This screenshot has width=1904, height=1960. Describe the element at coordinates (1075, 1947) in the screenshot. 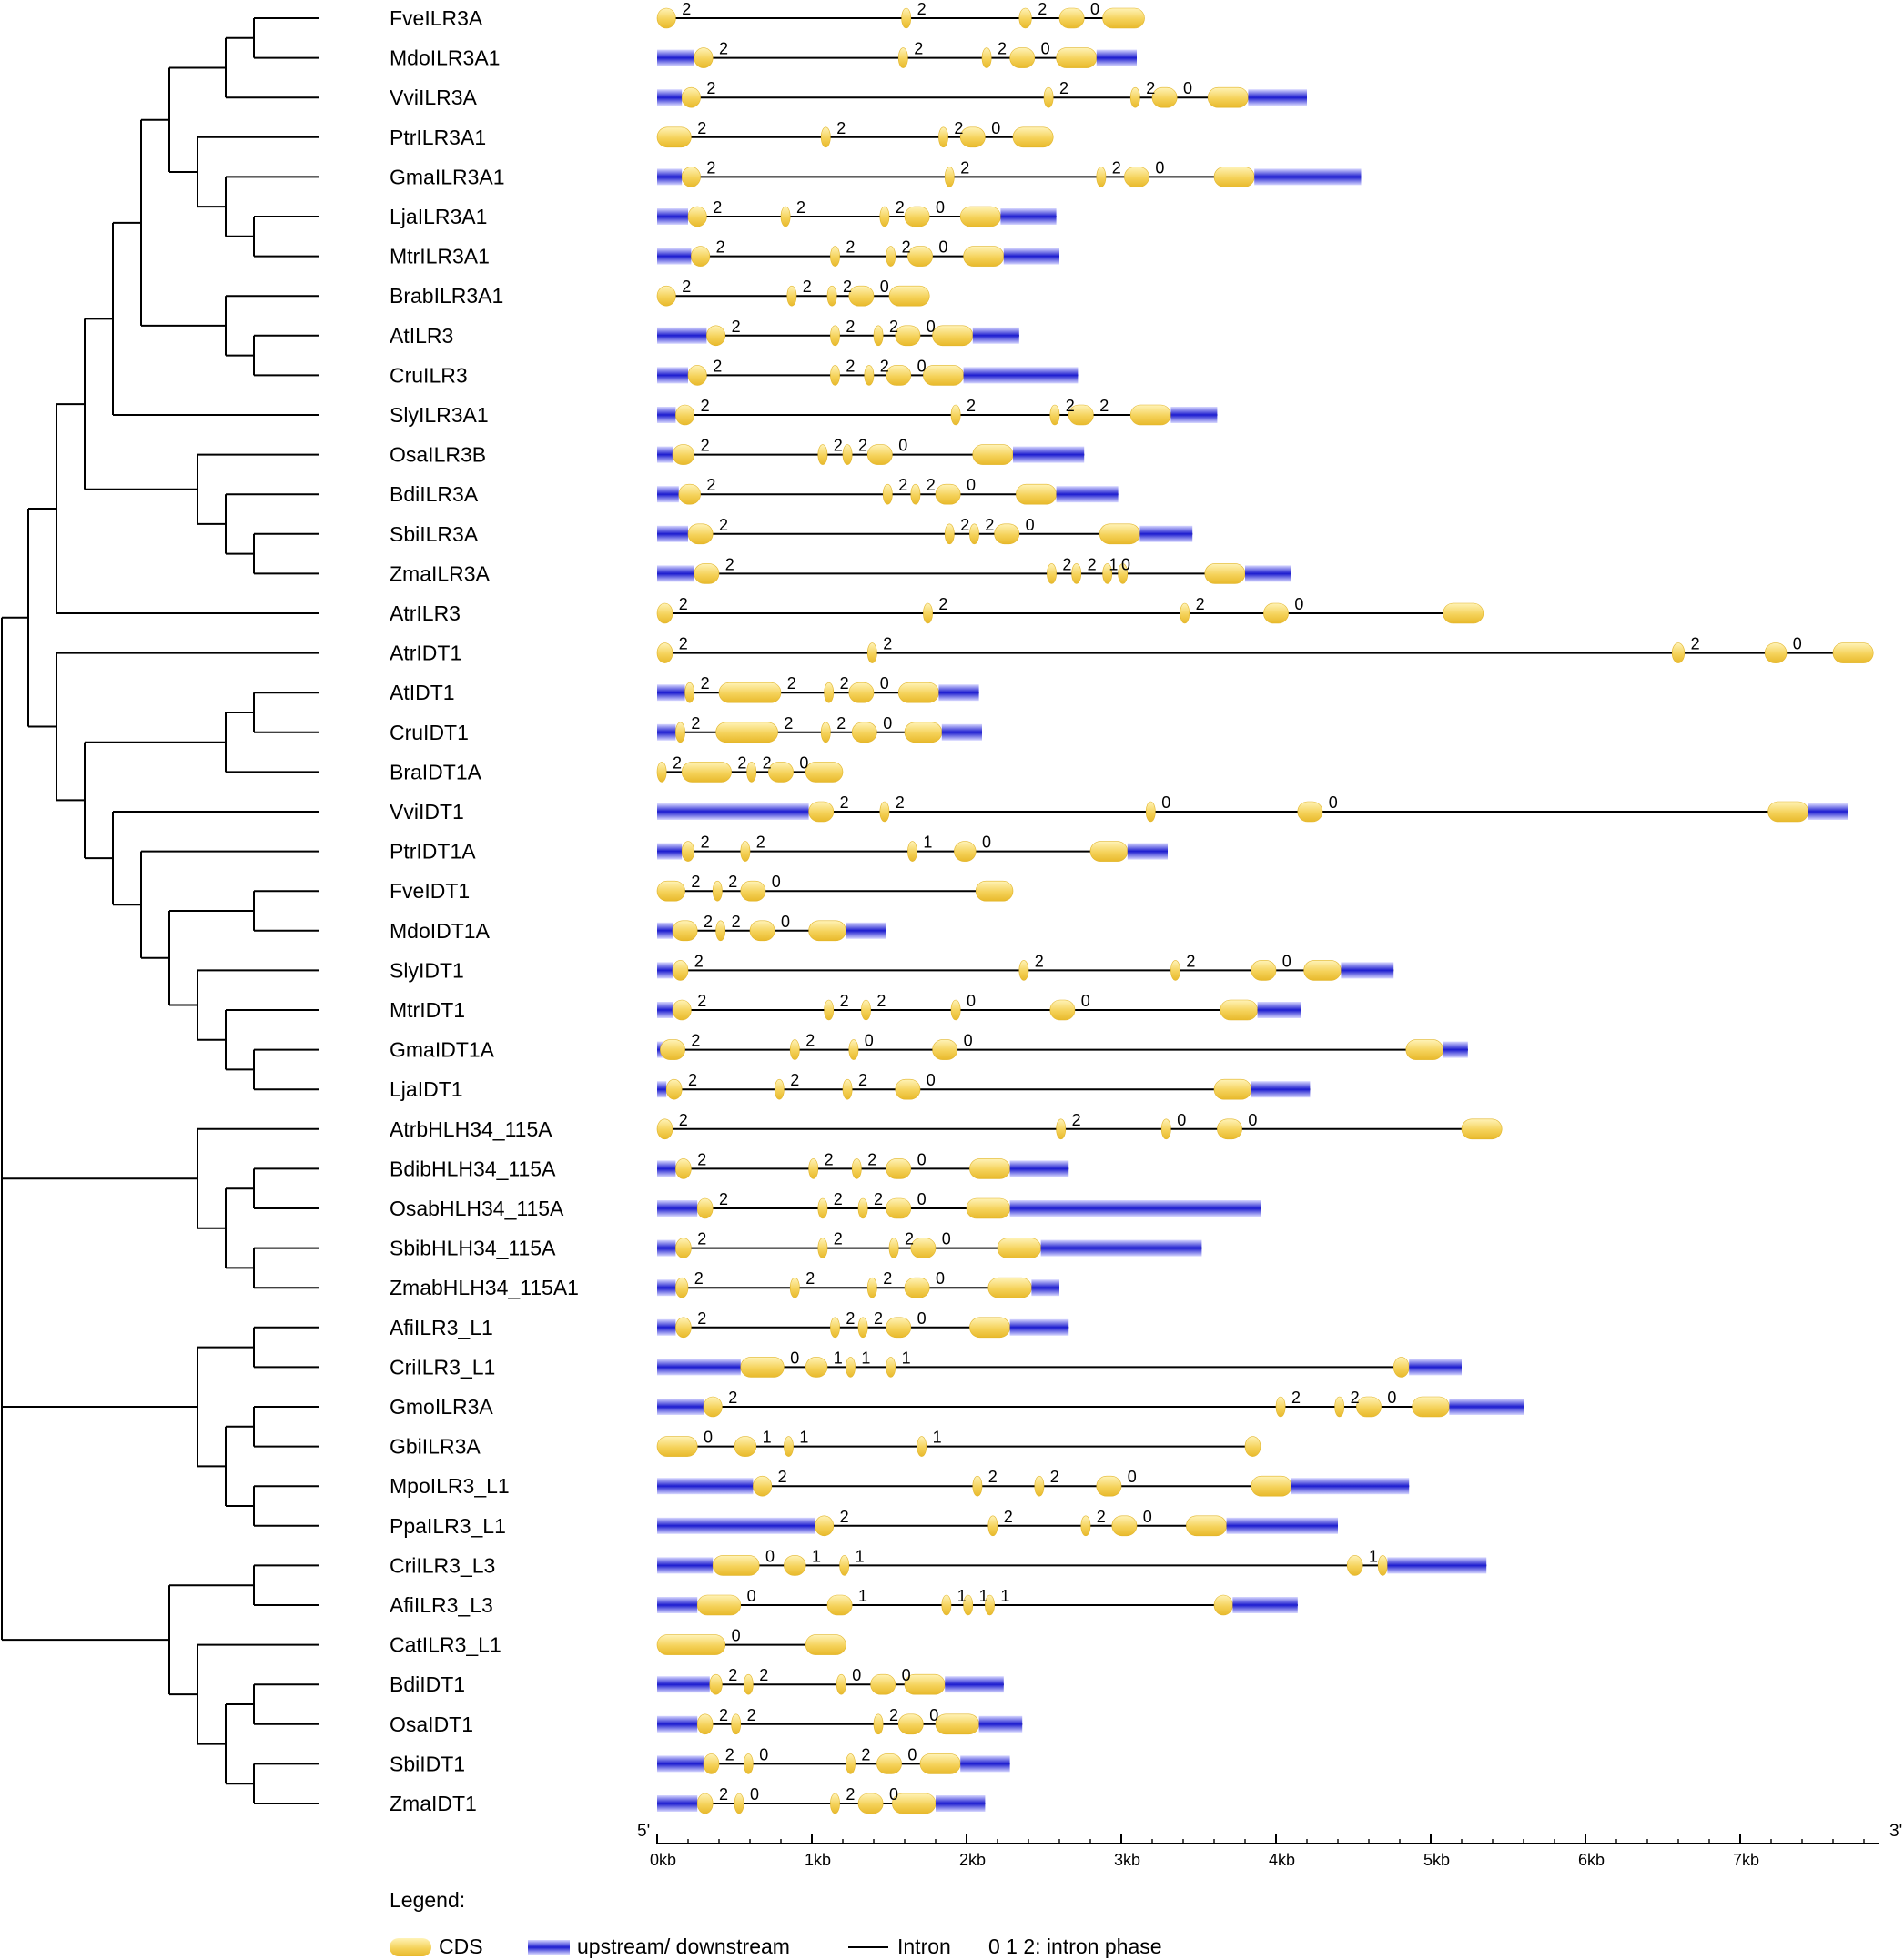

I see `legend-phase-label: 0 1 2: intron phase` at that location.